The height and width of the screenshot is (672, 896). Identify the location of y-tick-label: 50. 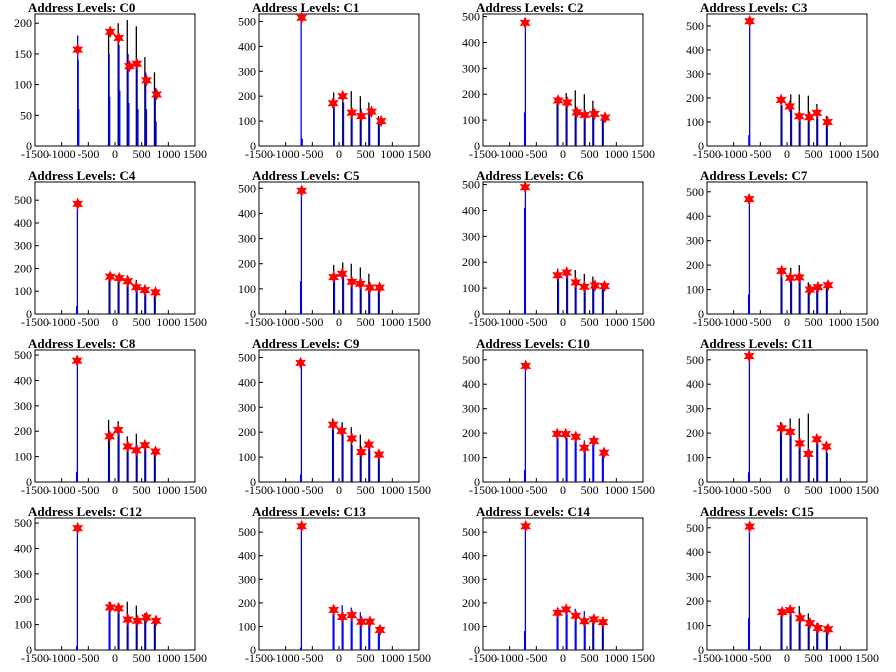
(26, 115).